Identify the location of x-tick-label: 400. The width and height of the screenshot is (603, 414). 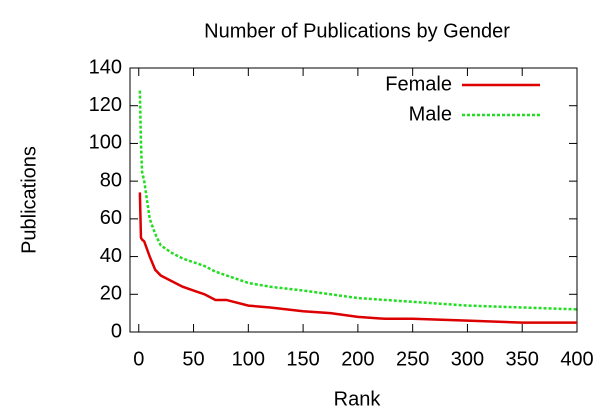
(576, 359).